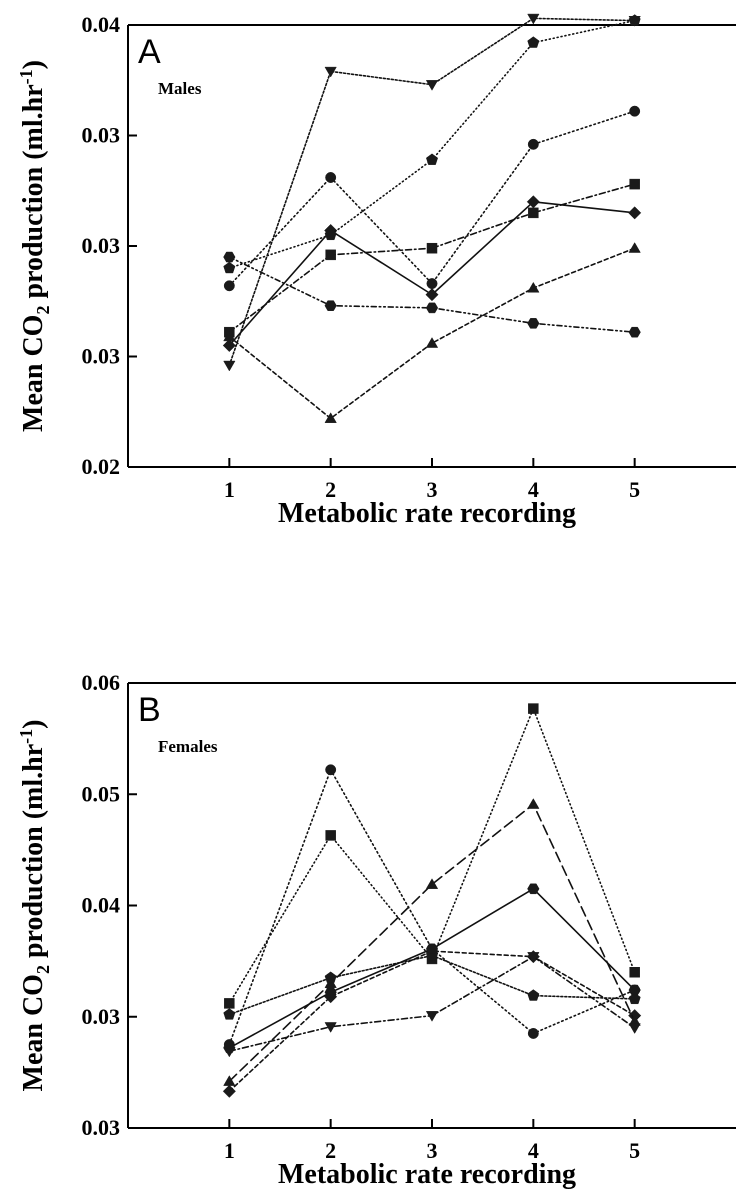 This screenshot has height=1191, width=736. Describe the element at coordinates (149, 52) in the screenshot. I see `panel-letter: A` at that location.